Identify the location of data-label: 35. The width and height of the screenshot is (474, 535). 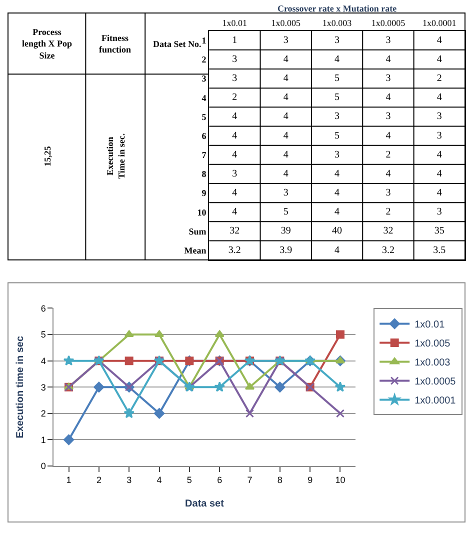
(439, 231).